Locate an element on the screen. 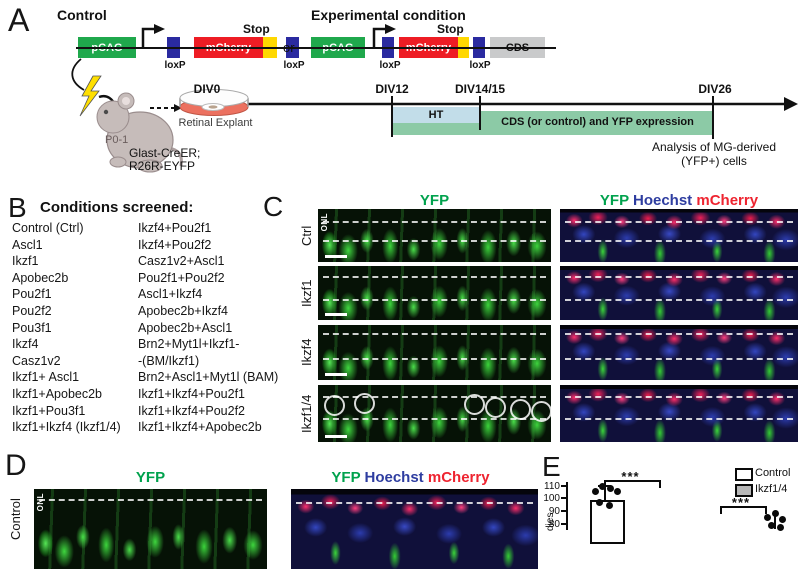 This screenshot has width=800, height=569. lightning-icon is located at coordinates (90, 96).